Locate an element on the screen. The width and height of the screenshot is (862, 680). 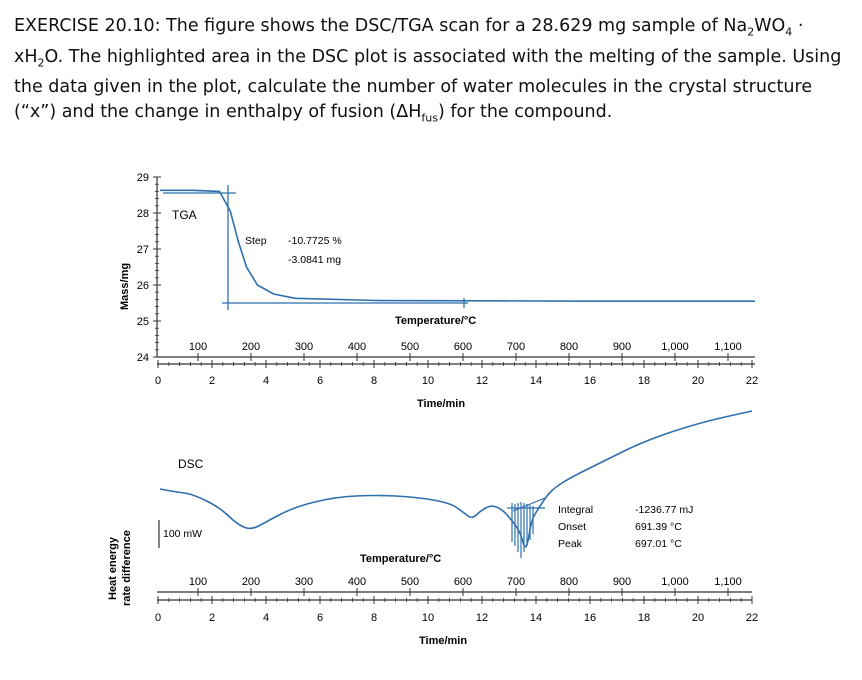
dsc-y-axis-label-2: rate difference is located at coordinates (127, 568).